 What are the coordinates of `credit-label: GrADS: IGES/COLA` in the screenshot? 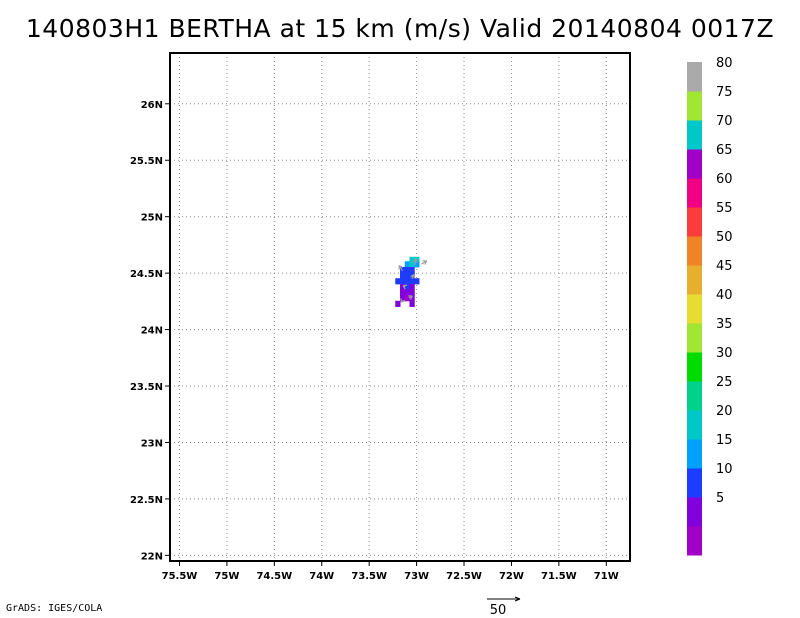 It's located at (54, 608).